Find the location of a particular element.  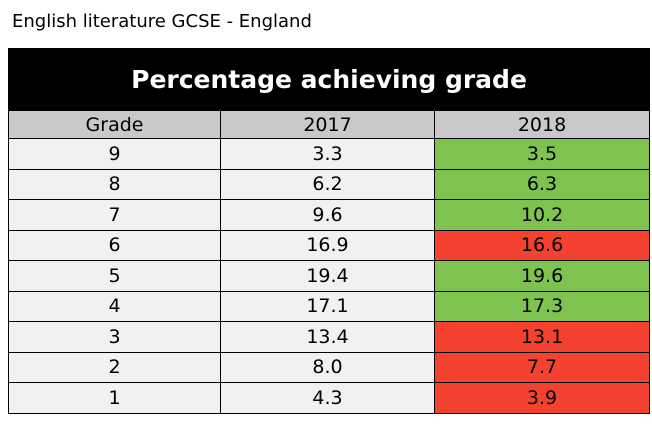

value-2017-cell: 16.9 is located at coordinates (327, 245).